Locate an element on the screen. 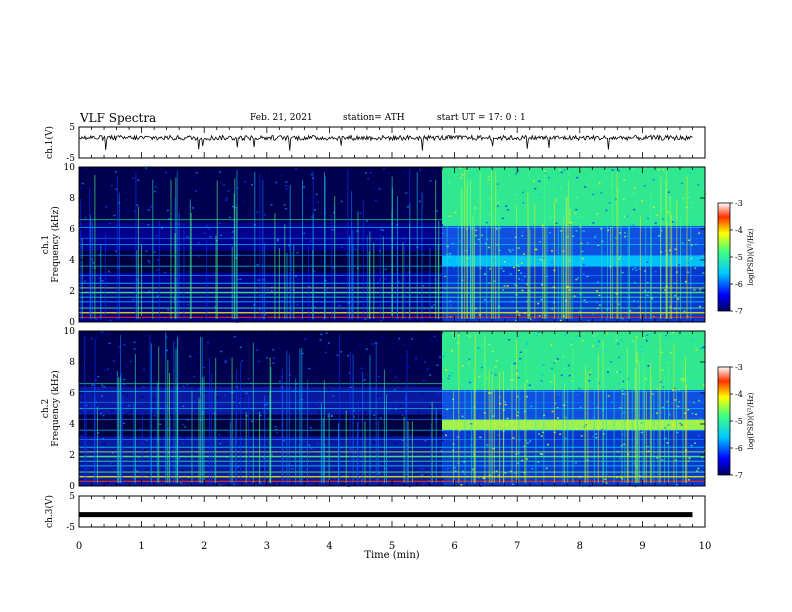  y-tick-label: 10 is located at coordinates (70, 332).